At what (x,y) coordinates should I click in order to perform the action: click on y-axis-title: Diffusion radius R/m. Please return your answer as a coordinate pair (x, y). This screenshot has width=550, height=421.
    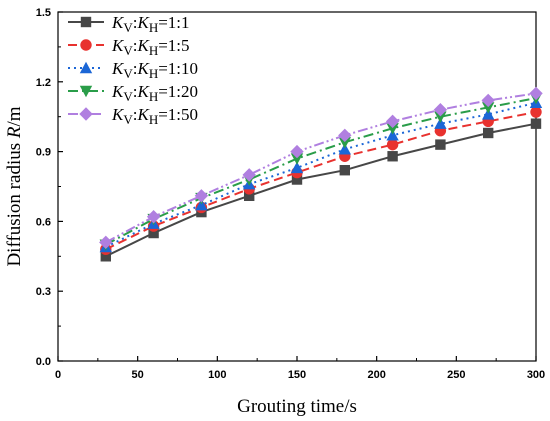
    Looking at the image, I should click on (14, 186).